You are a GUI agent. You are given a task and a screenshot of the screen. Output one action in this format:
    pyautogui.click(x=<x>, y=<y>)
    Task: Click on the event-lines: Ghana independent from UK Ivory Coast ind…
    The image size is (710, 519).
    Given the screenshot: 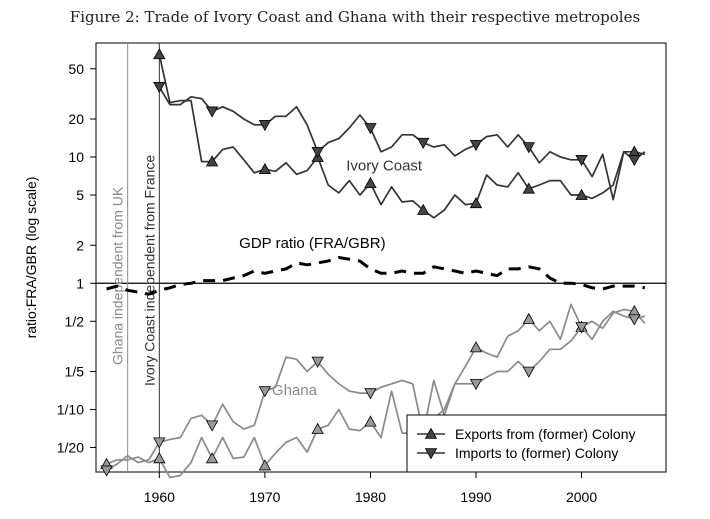 What is the action you would take?
    pyautogui.click(x=135, y=257)
    